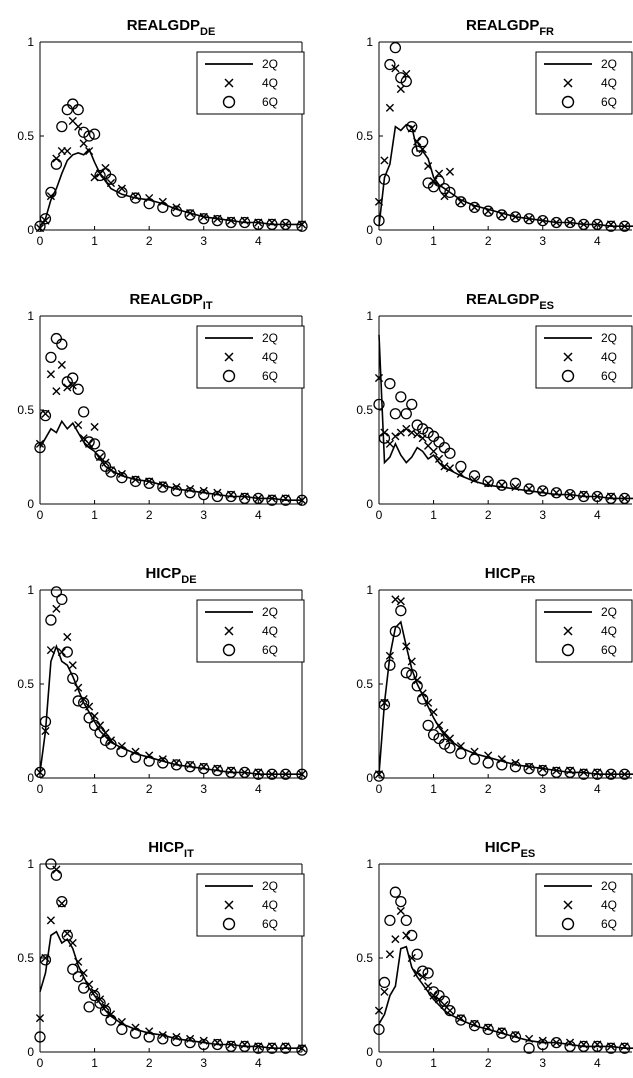 This screenshot has width=633, height=1078. What do you see at coordinates (163, 25) in the screenshot?
I see `title-main: REALGDP` at bounding box center [163, 25].